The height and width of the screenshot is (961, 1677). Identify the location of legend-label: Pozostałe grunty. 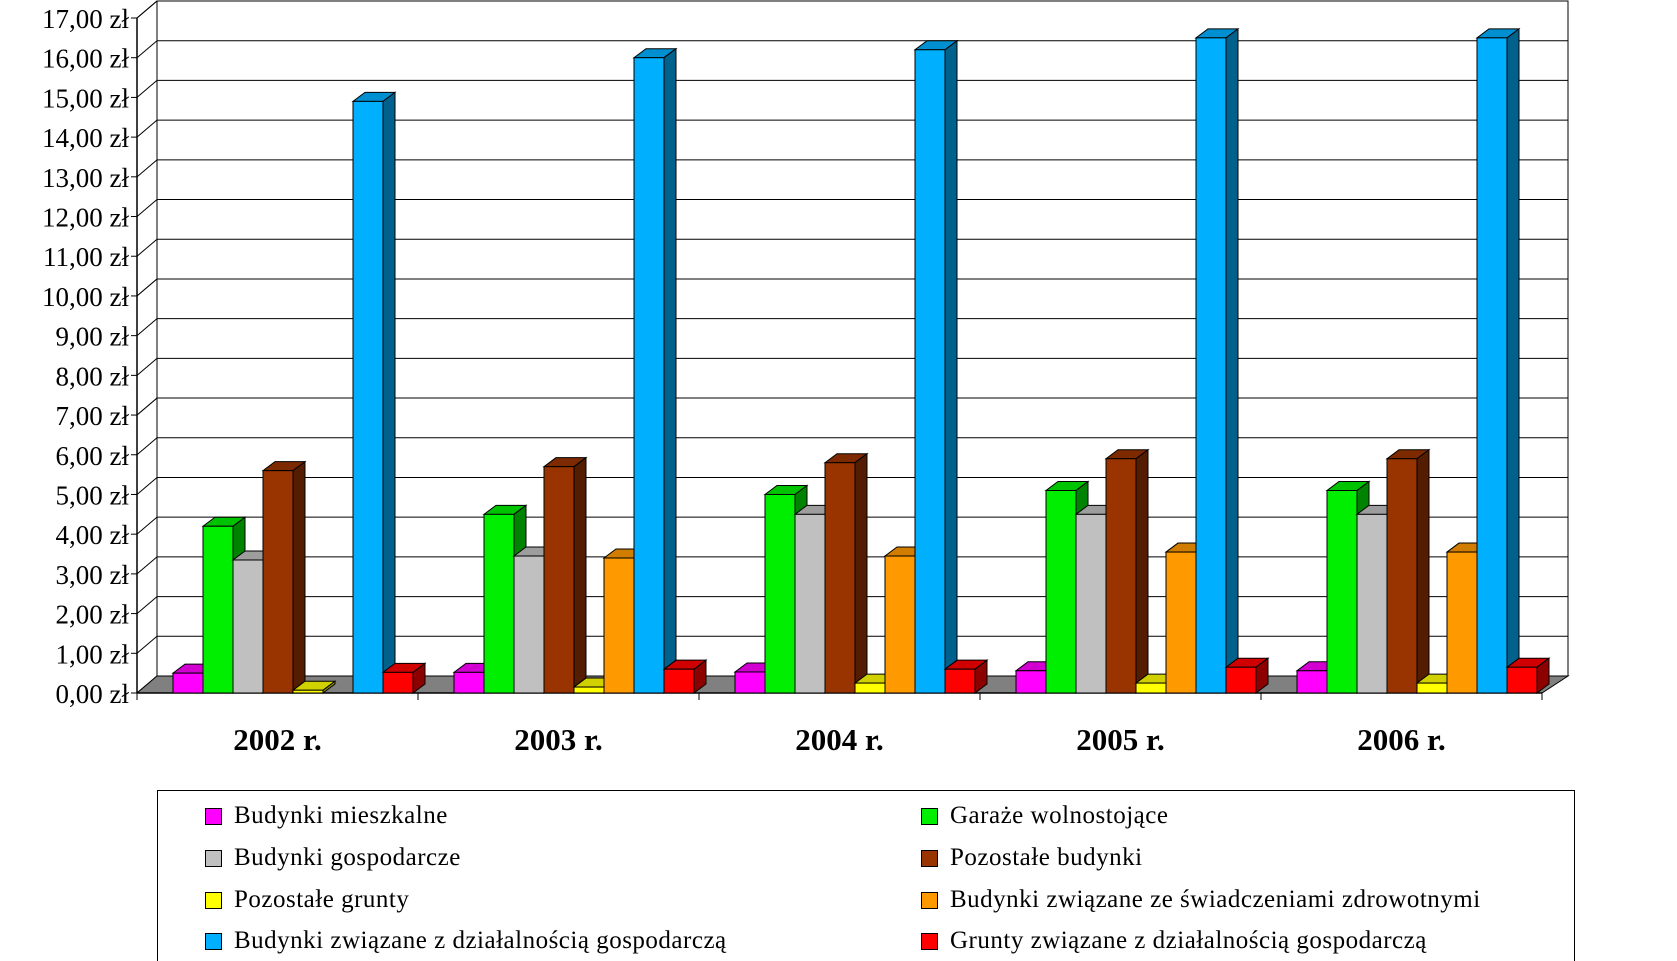
(322, 899).